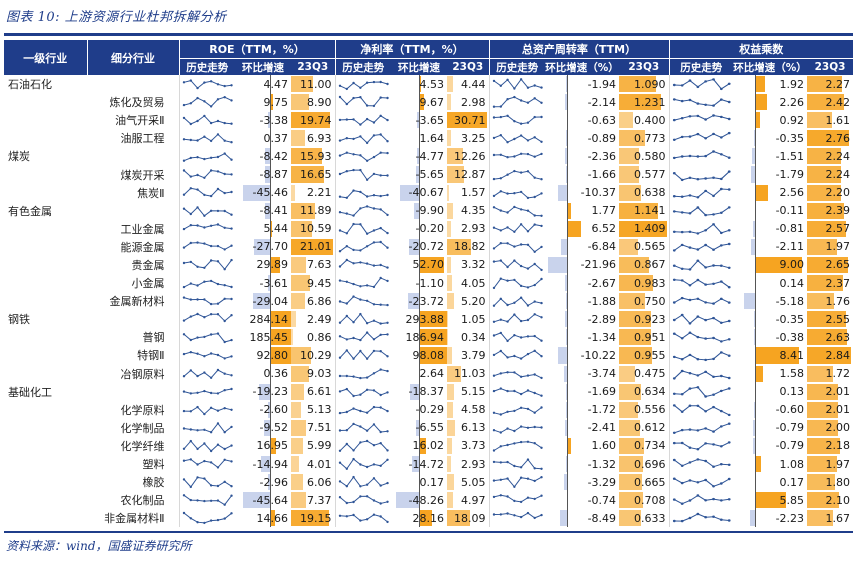  I want to click on em-23q3-value: 2.18, so click(838, 446).